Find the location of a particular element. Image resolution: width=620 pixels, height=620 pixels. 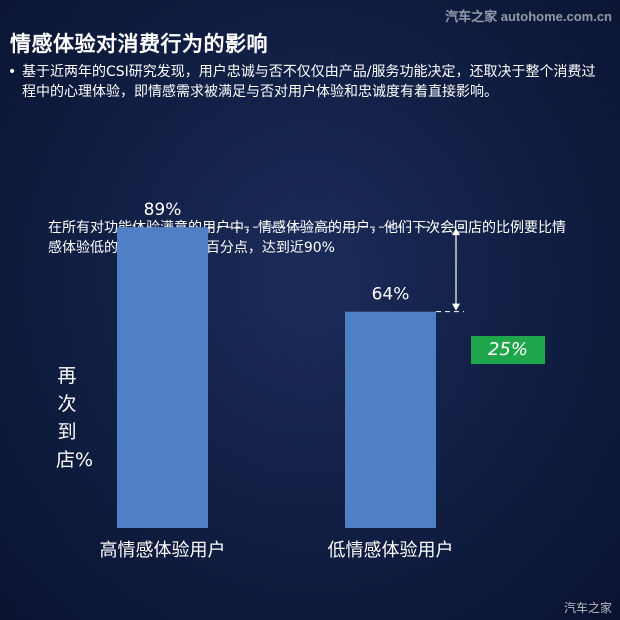

watermark-footer: 汽车之家 is located at coordinates (587, 608).